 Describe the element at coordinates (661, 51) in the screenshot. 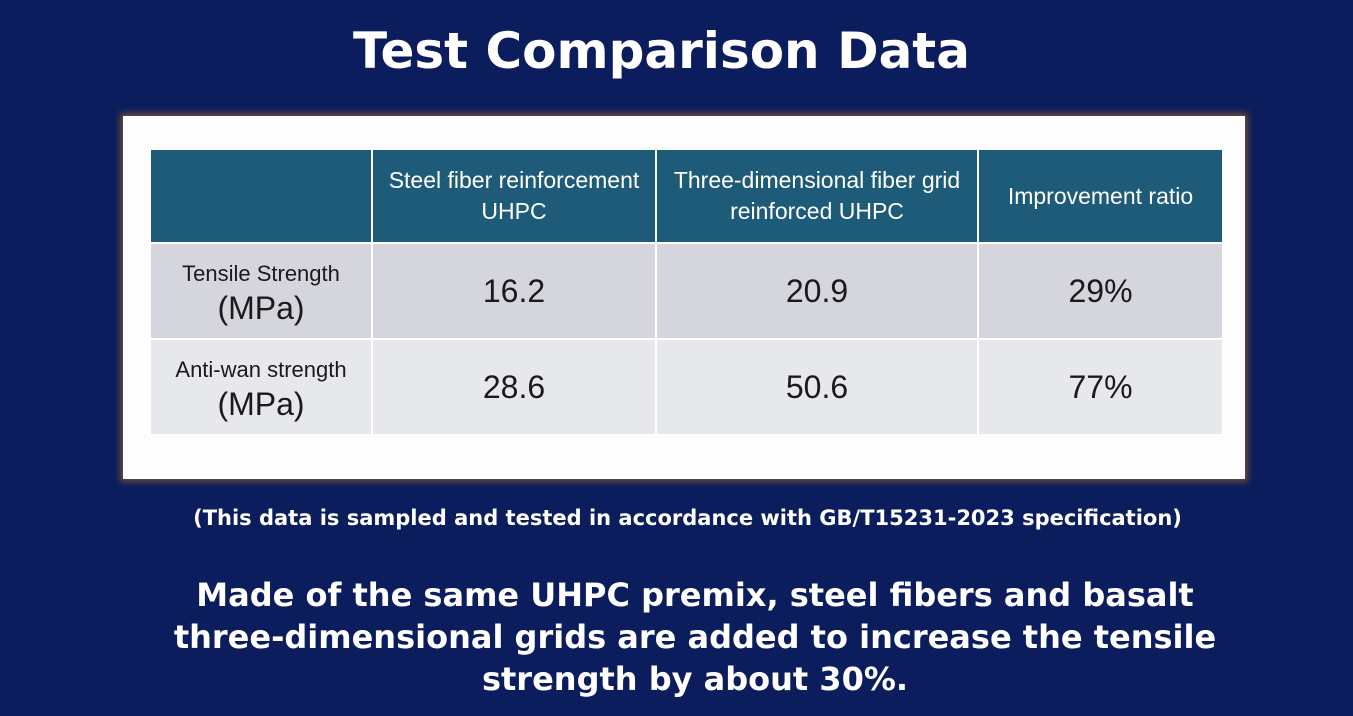

I see `page-title: Test Comparison Data` at that location.